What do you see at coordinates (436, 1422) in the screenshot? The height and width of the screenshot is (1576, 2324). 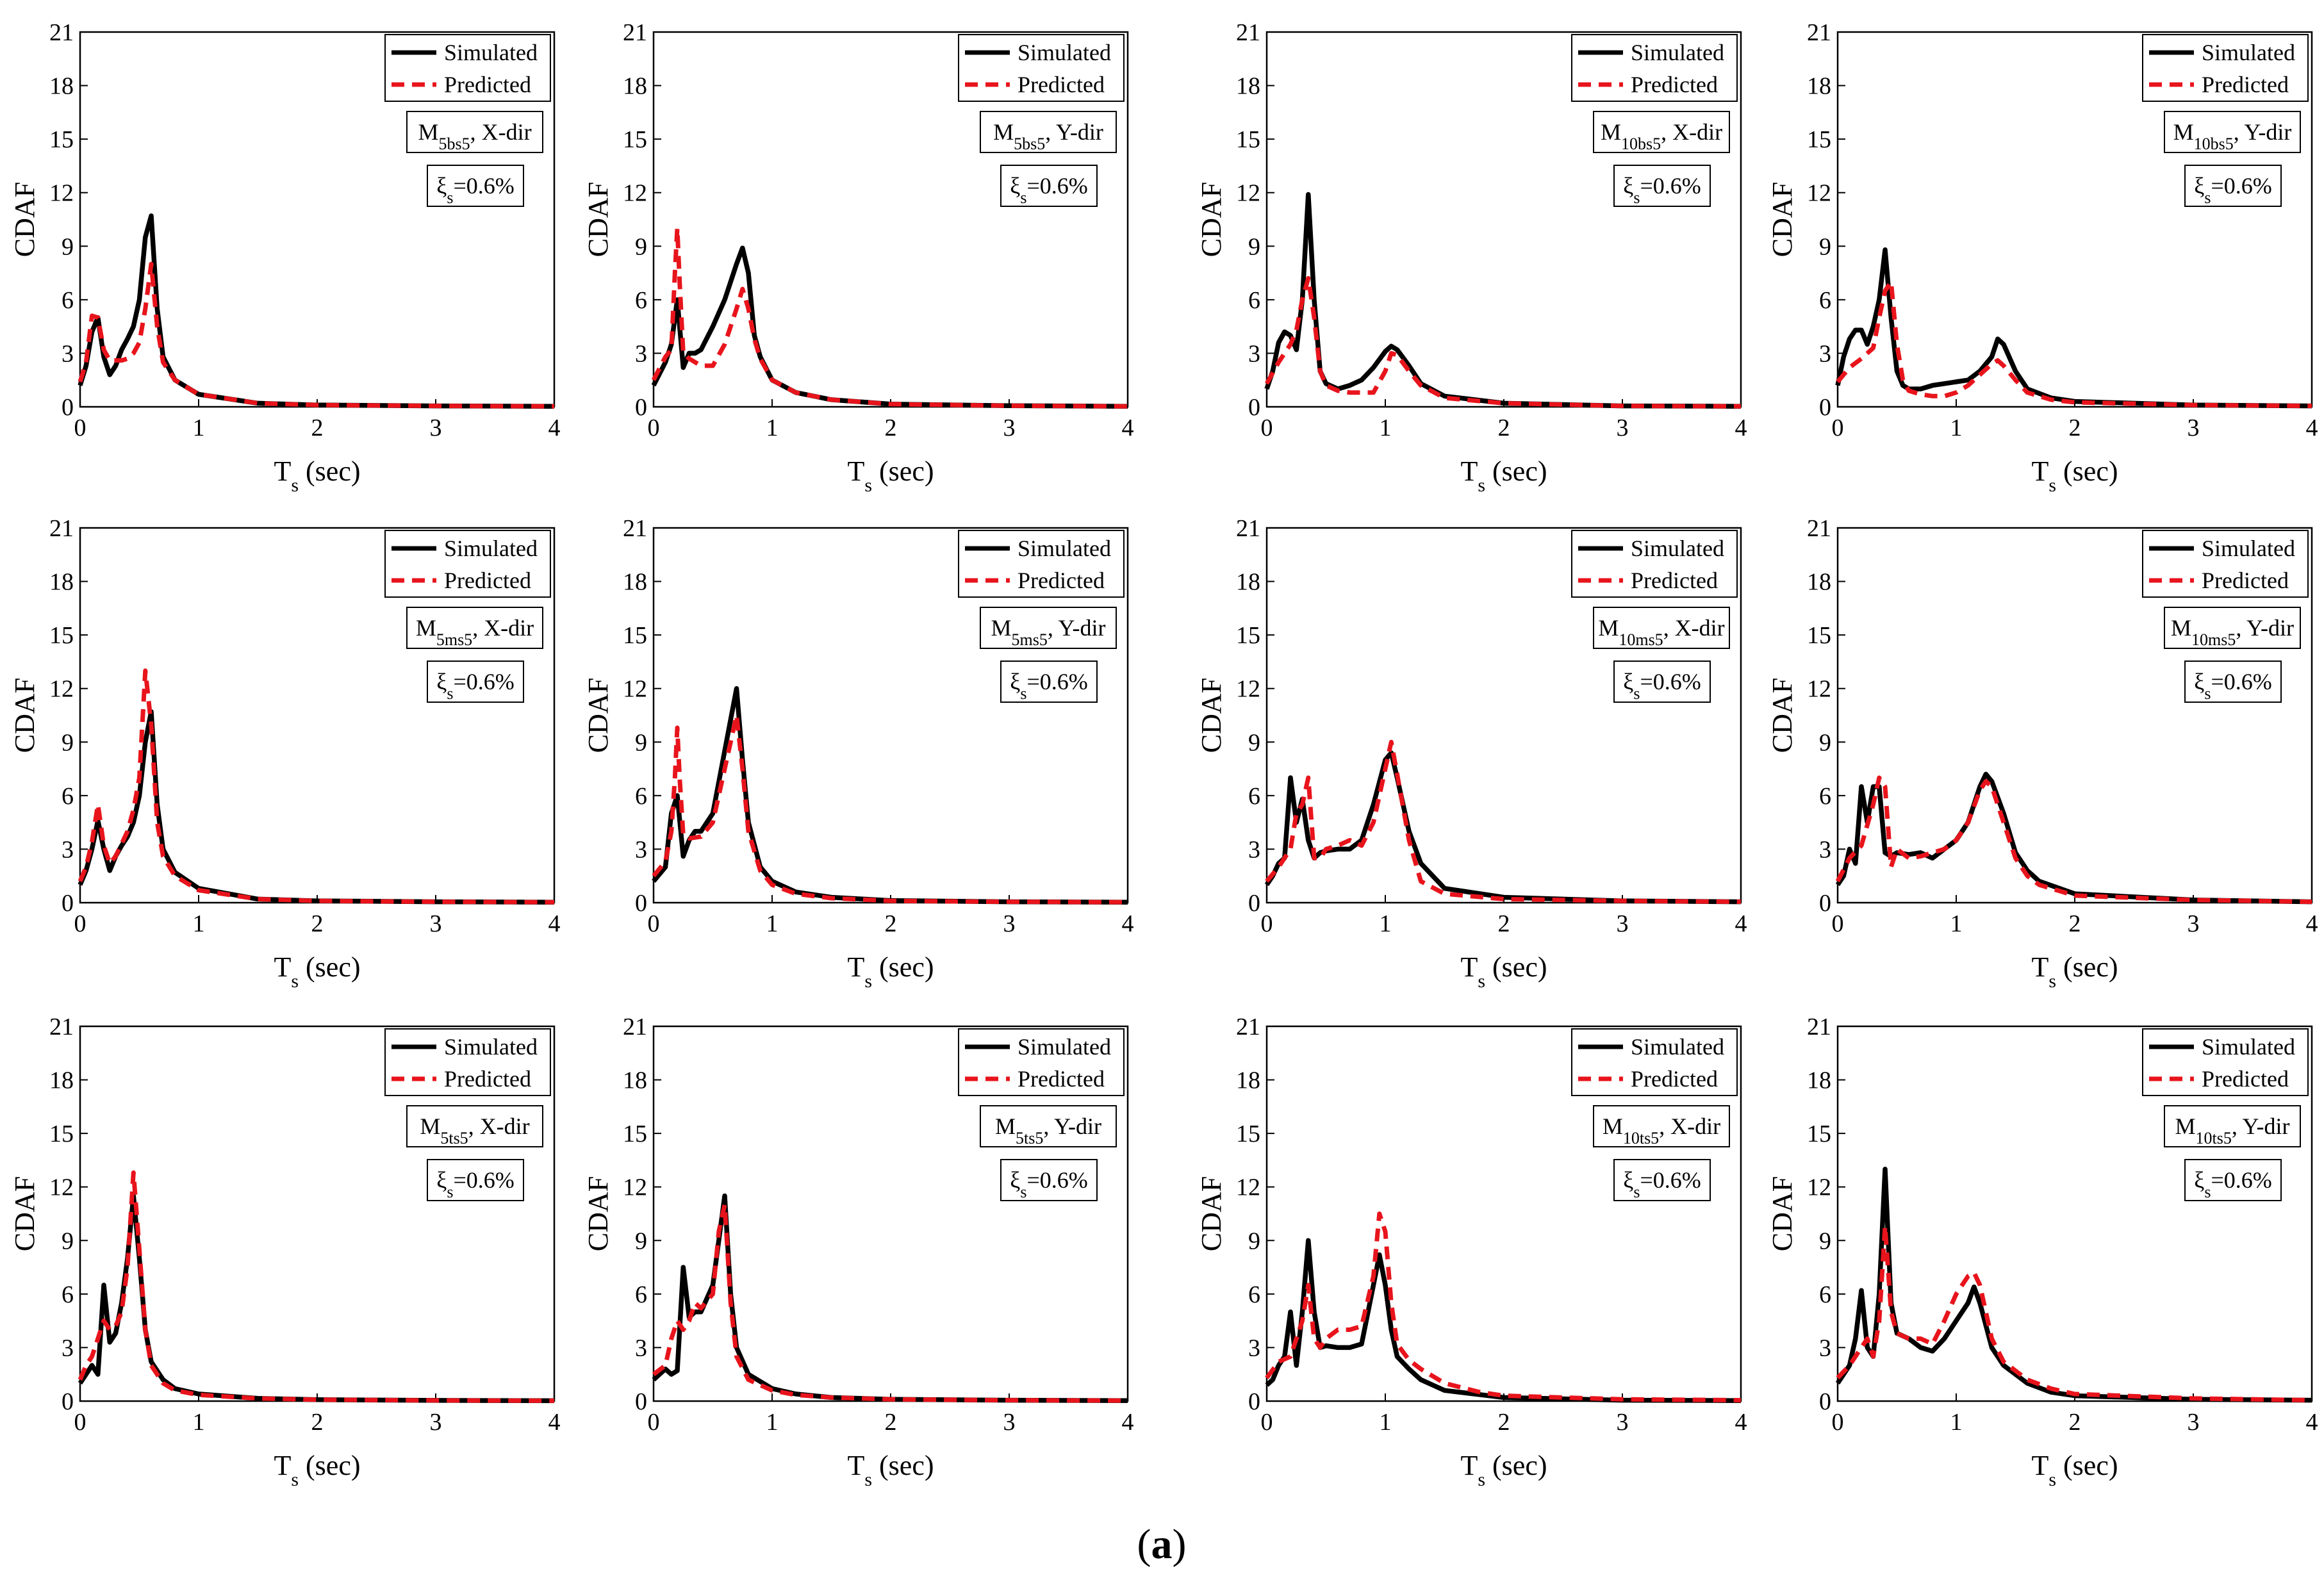 I see `x-tick-label: 3` at bounding box center [436, 1422].